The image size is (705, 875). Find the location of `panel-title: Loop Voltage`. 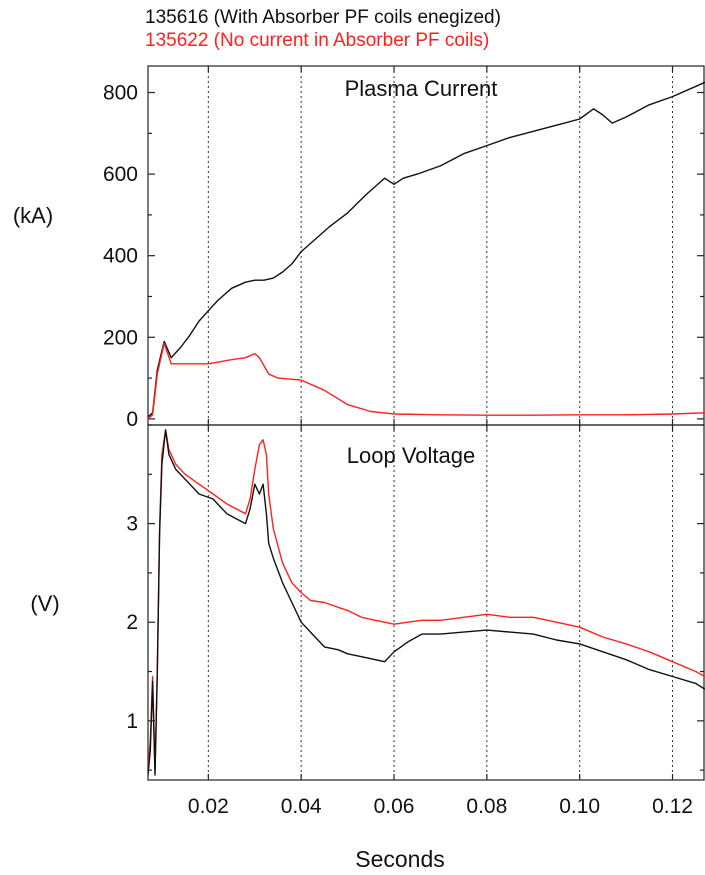

panel-title: Loop Voltage is located at coordinates (411, 455).